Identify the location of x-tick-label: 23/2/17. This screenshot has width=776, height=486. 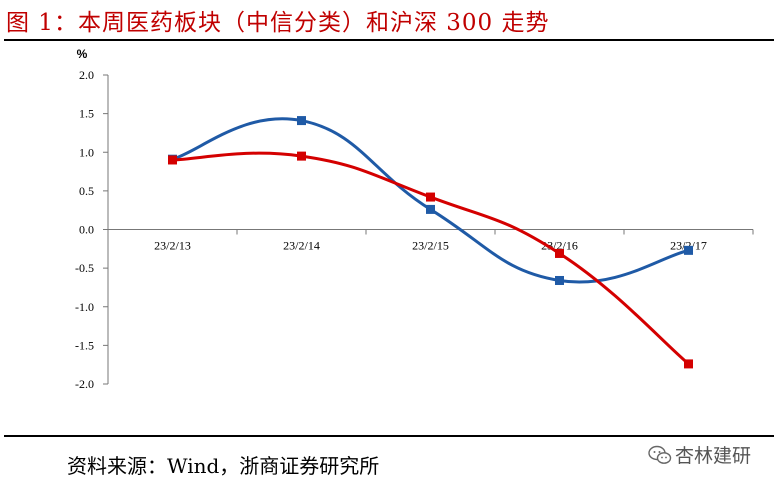
(688, 246).